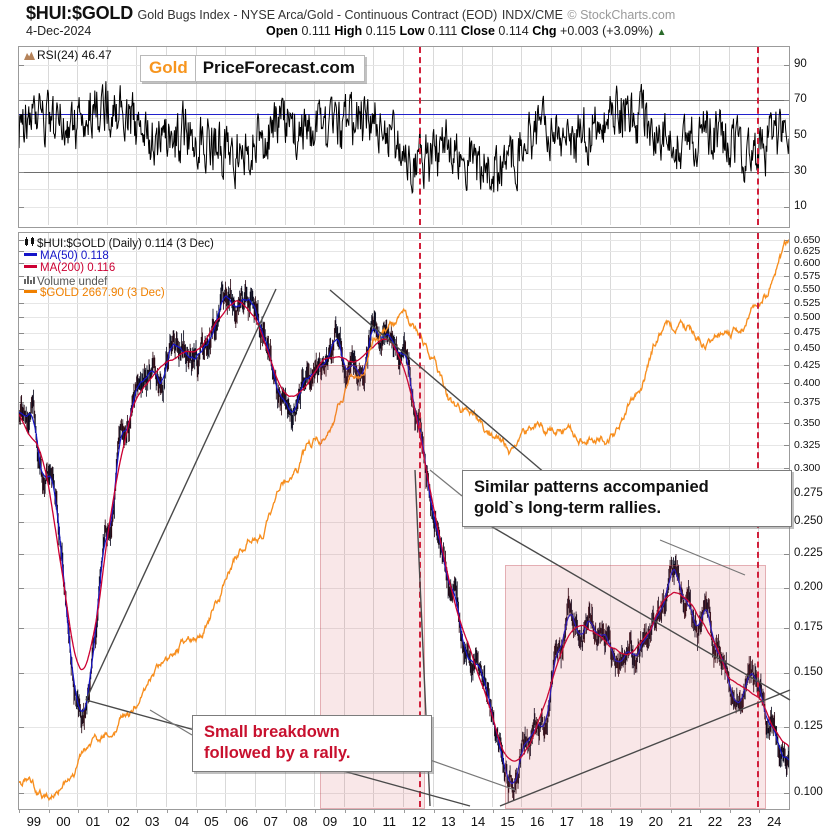 The height and width of the screenshot is (840, 840). Describe the element at coordinates (808, 587) in the screenshot. I see `price-axis-label: 0.200` at that location.